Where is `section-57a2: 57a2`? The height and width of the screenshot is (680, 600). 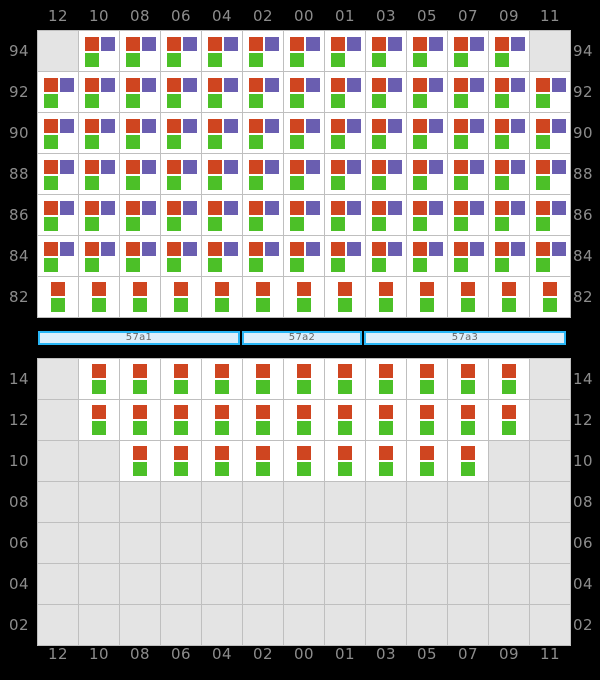
section-57a2: 57a2 is located at coordinates (302, 338).